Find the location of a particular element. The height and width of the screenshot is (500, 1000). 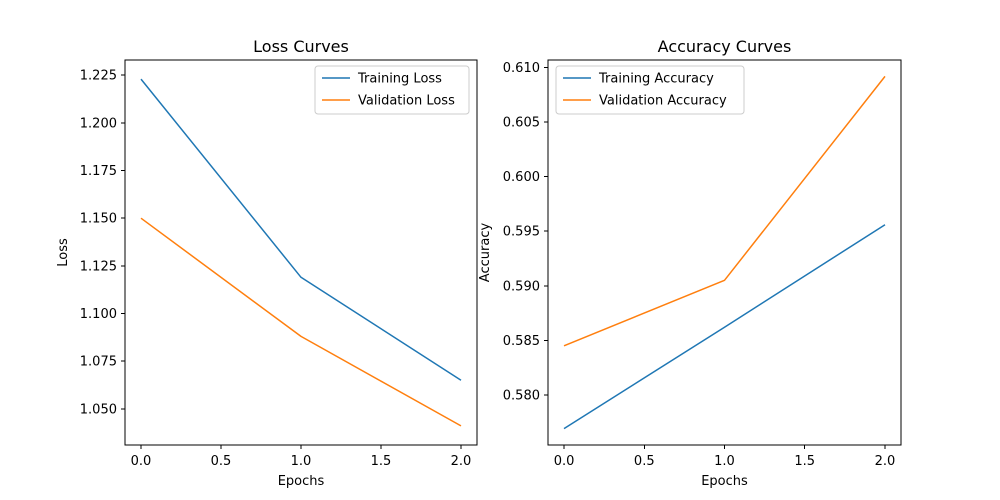

loss-legend-label-1: Training Loss is located at coordinates (399, 79).